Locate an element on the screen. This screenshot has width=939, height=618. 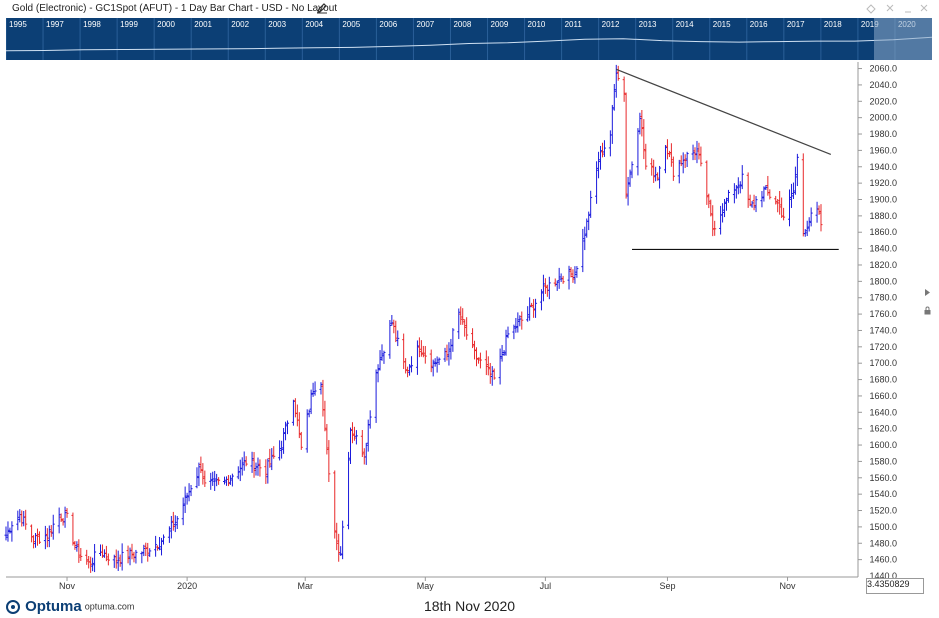
overview-year-label: 1999 is located at coordinates (129, 24).